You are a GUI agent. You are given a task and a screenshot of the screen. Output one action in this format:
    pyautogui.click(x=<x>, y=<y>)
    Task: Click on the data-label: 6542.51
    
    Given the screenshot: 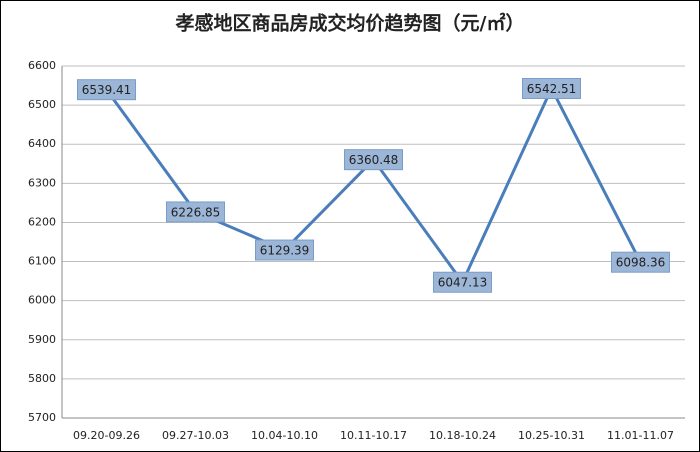 What is the action you would take?
    pyautogui.click(x=551, y=88)
    